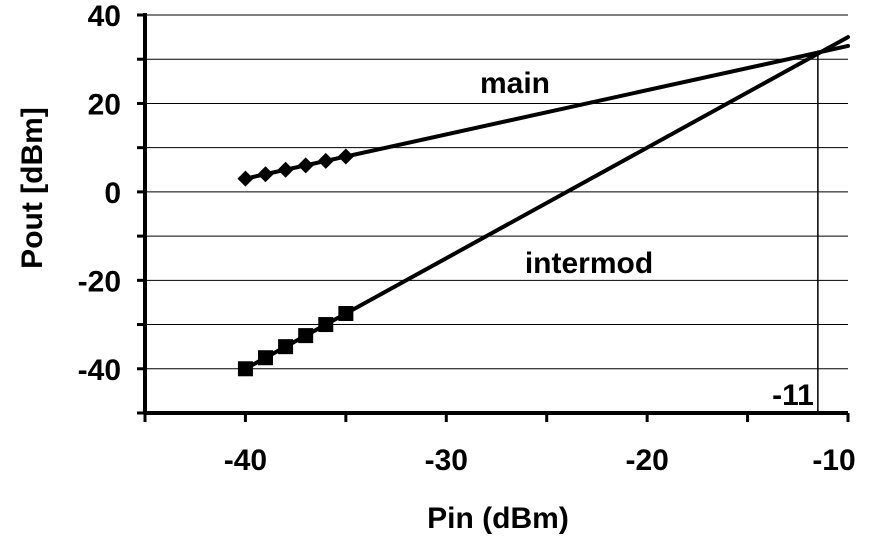 Image resolution: width=886 pixels, height=538 pixels. What do you see at coordinates (112, 193) in the screenshot?
I see `y-tick-label: 0` at bounding box center [112, 193].